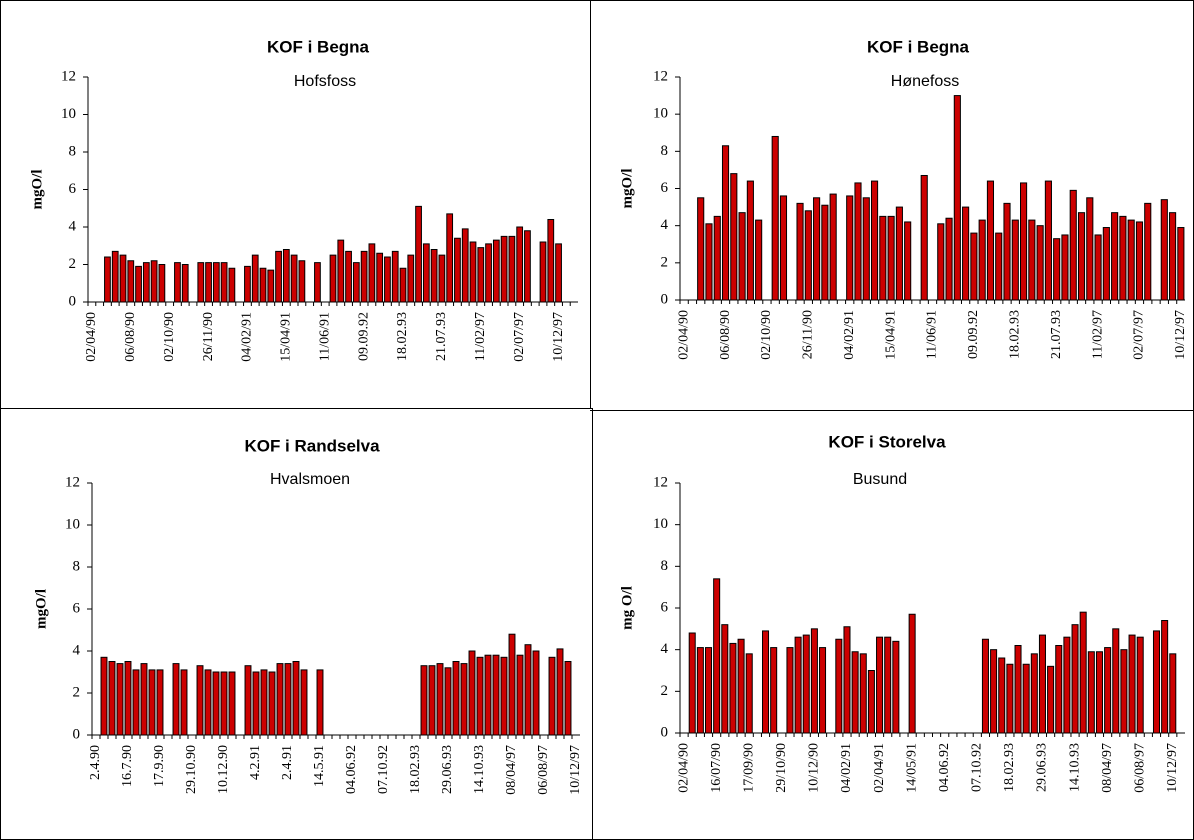  I want to click on x-tick-label: 04.06.92, so click(351, 769).